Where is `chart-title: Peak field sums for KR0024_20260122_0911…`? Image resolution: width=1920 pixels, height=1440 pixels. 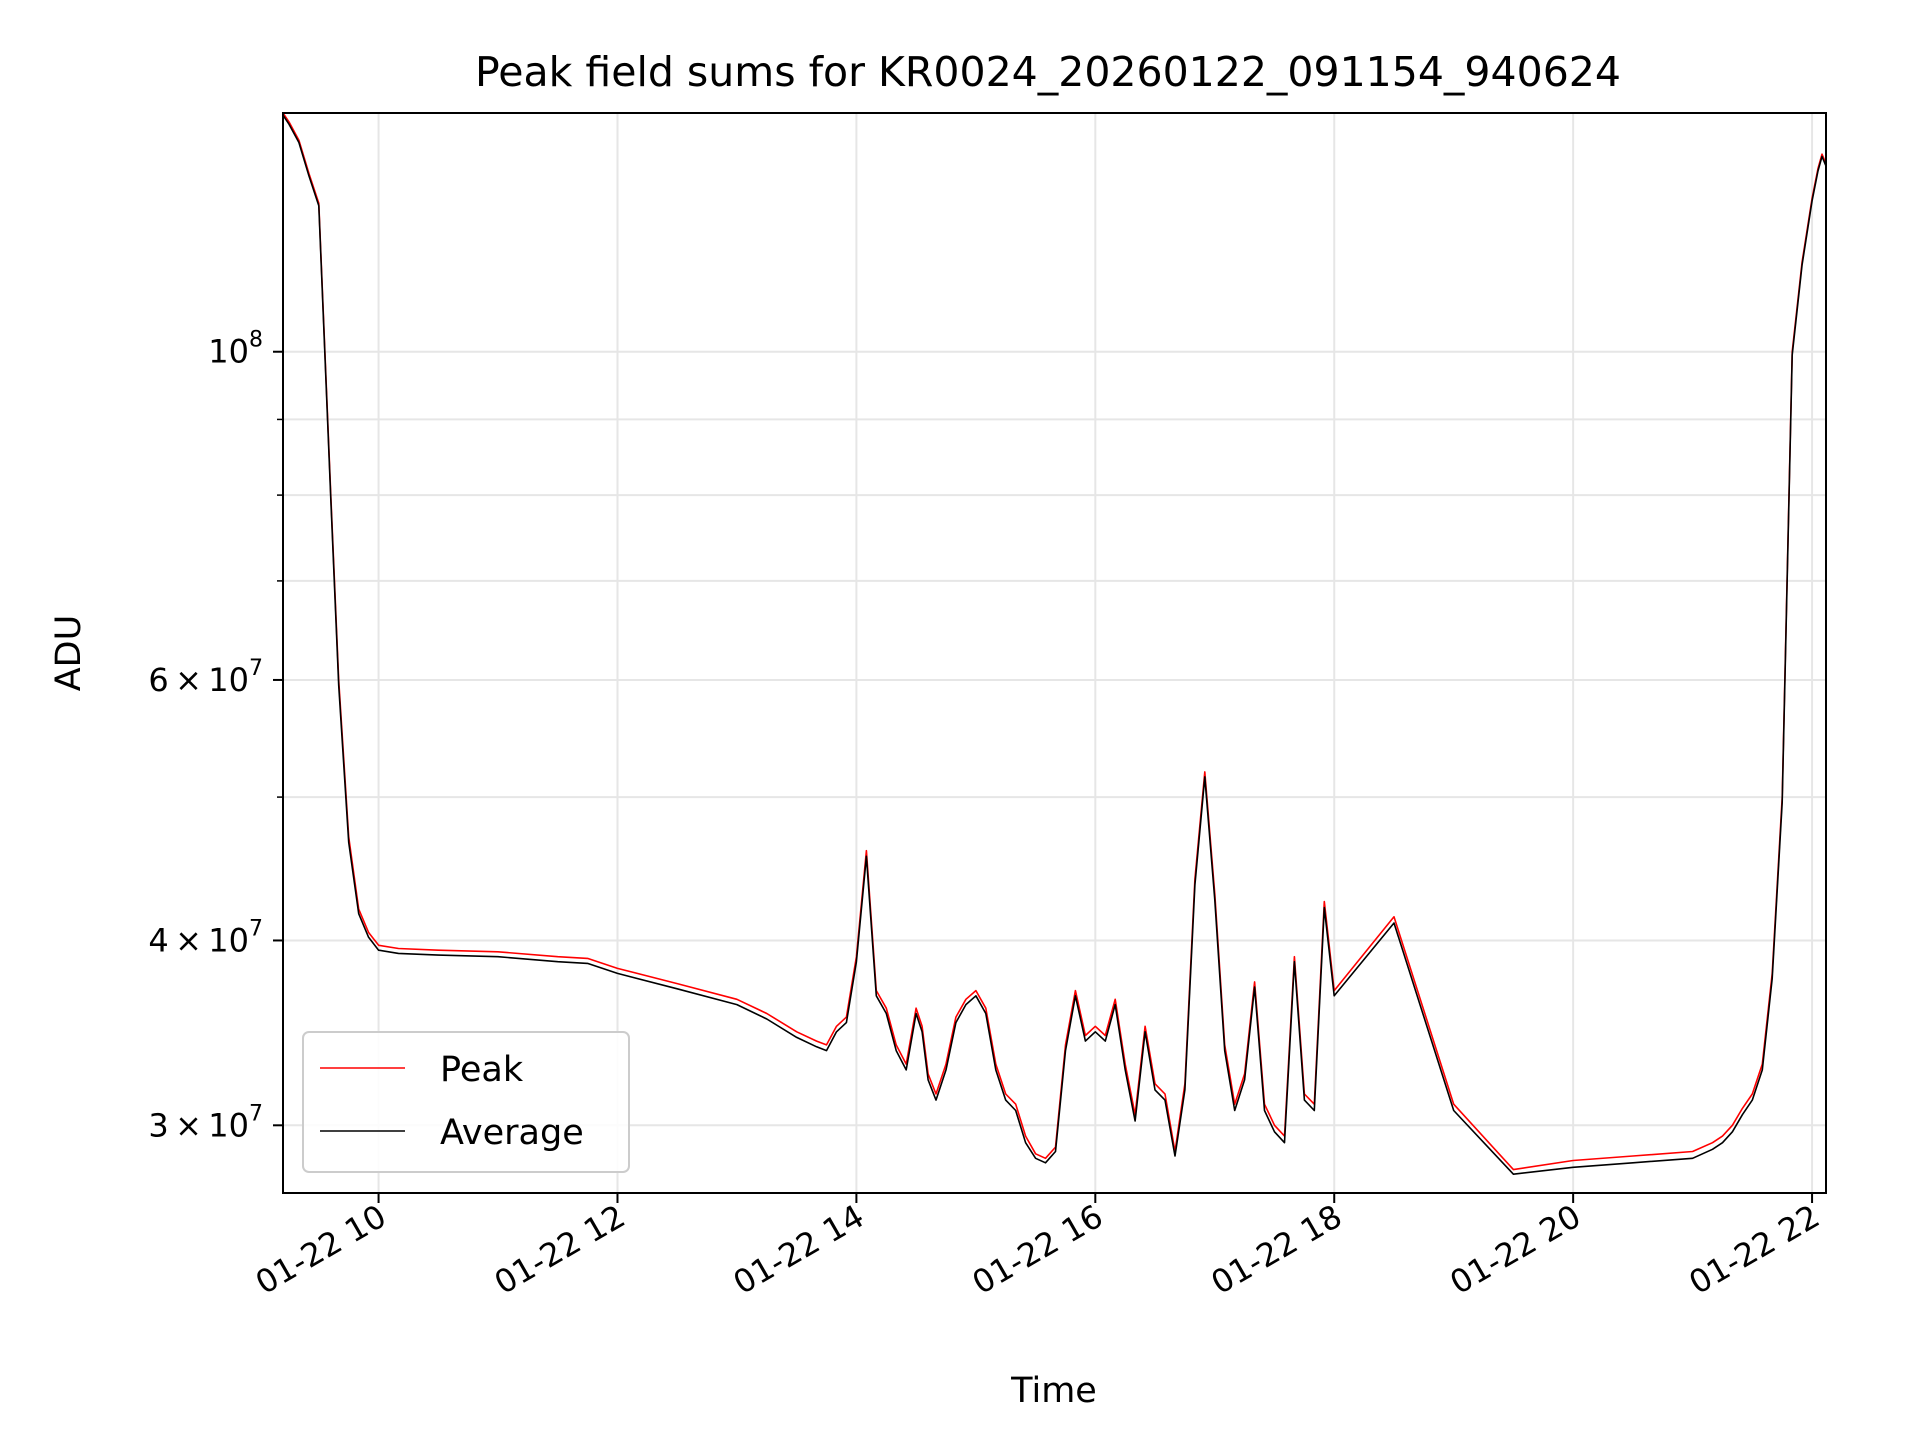 chart-title: Peak field sums for KR0024_20260122_0911… is located at coordinates (1048, 72).